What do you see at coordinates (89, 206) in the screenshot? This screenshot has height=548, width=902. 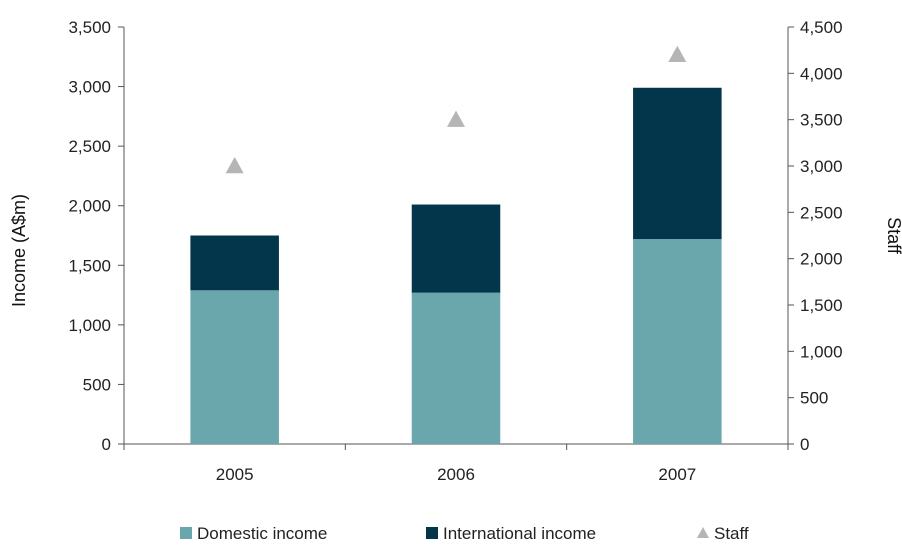 I see `left-tick-label: 2,000` at bounding box center [89, 206].